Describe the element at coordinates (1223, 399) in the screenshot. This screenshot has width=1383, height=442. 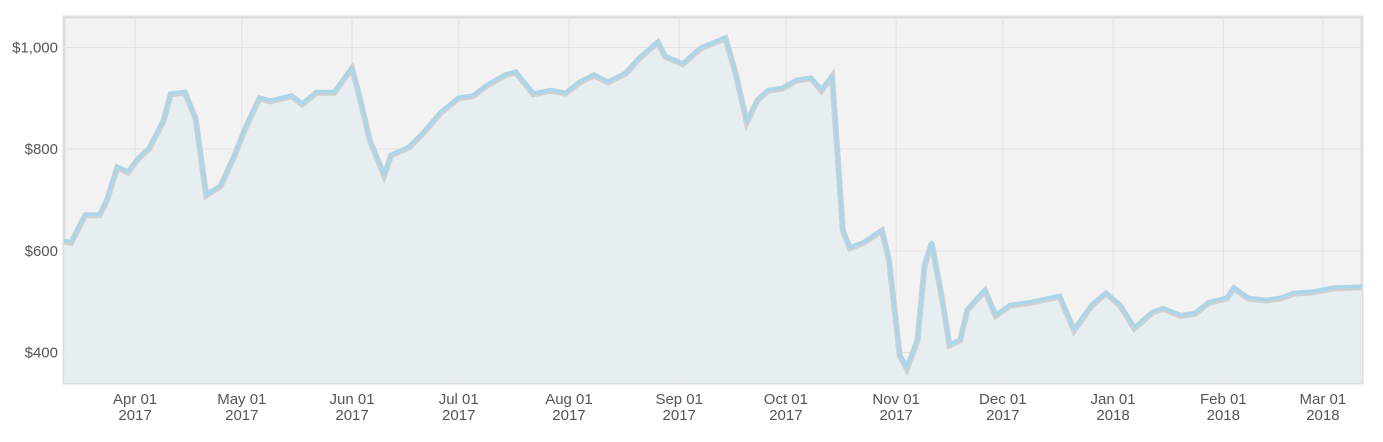
I see `x-tick-label: Feb 01` at that location.